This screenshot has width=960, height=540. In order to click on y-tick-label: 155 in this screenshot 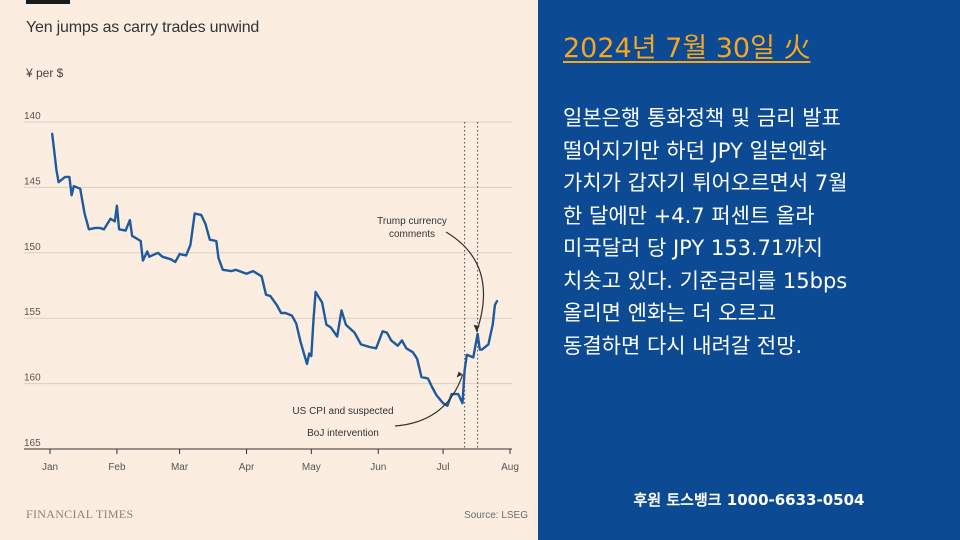, I will do `click(32, 312)`.